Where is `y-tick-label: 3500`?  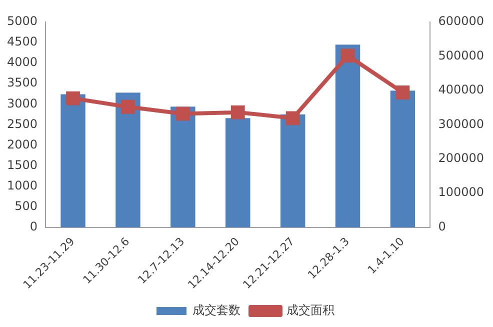 y-tick-label: 3500 is located at coordinates (22, 83).